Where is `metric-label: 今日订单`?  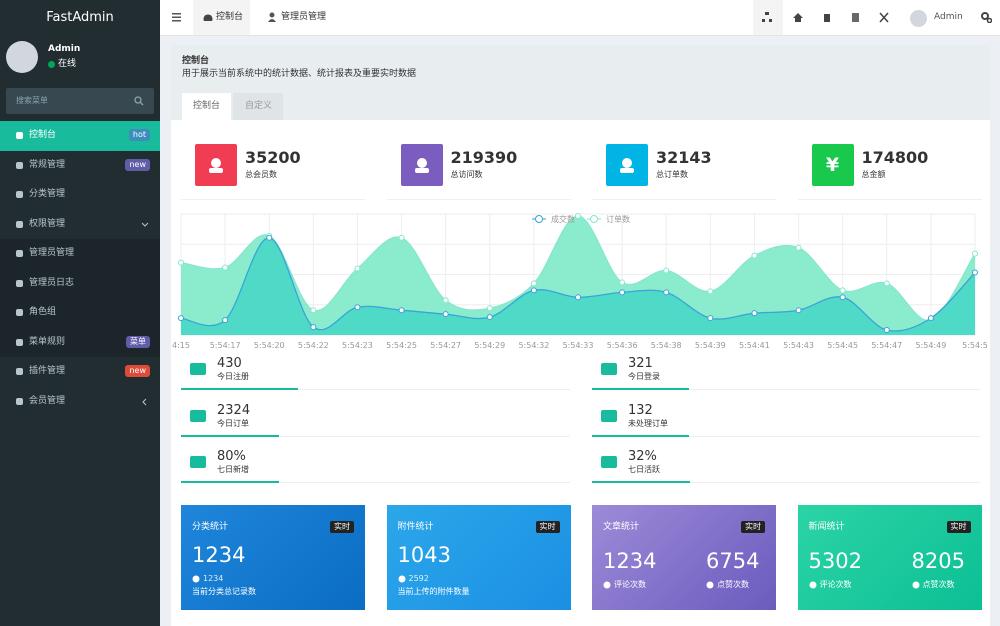 metric-label: 今日订单 is located at coordinates (233, 423).